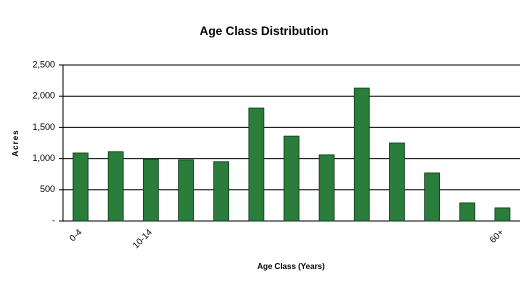 The width and height of the screenshot is (529, 283). What do you see at coordinates (15, 142) in the screenshot?
I see `y-axis-label: Acres` at bounding box center [15, 142].